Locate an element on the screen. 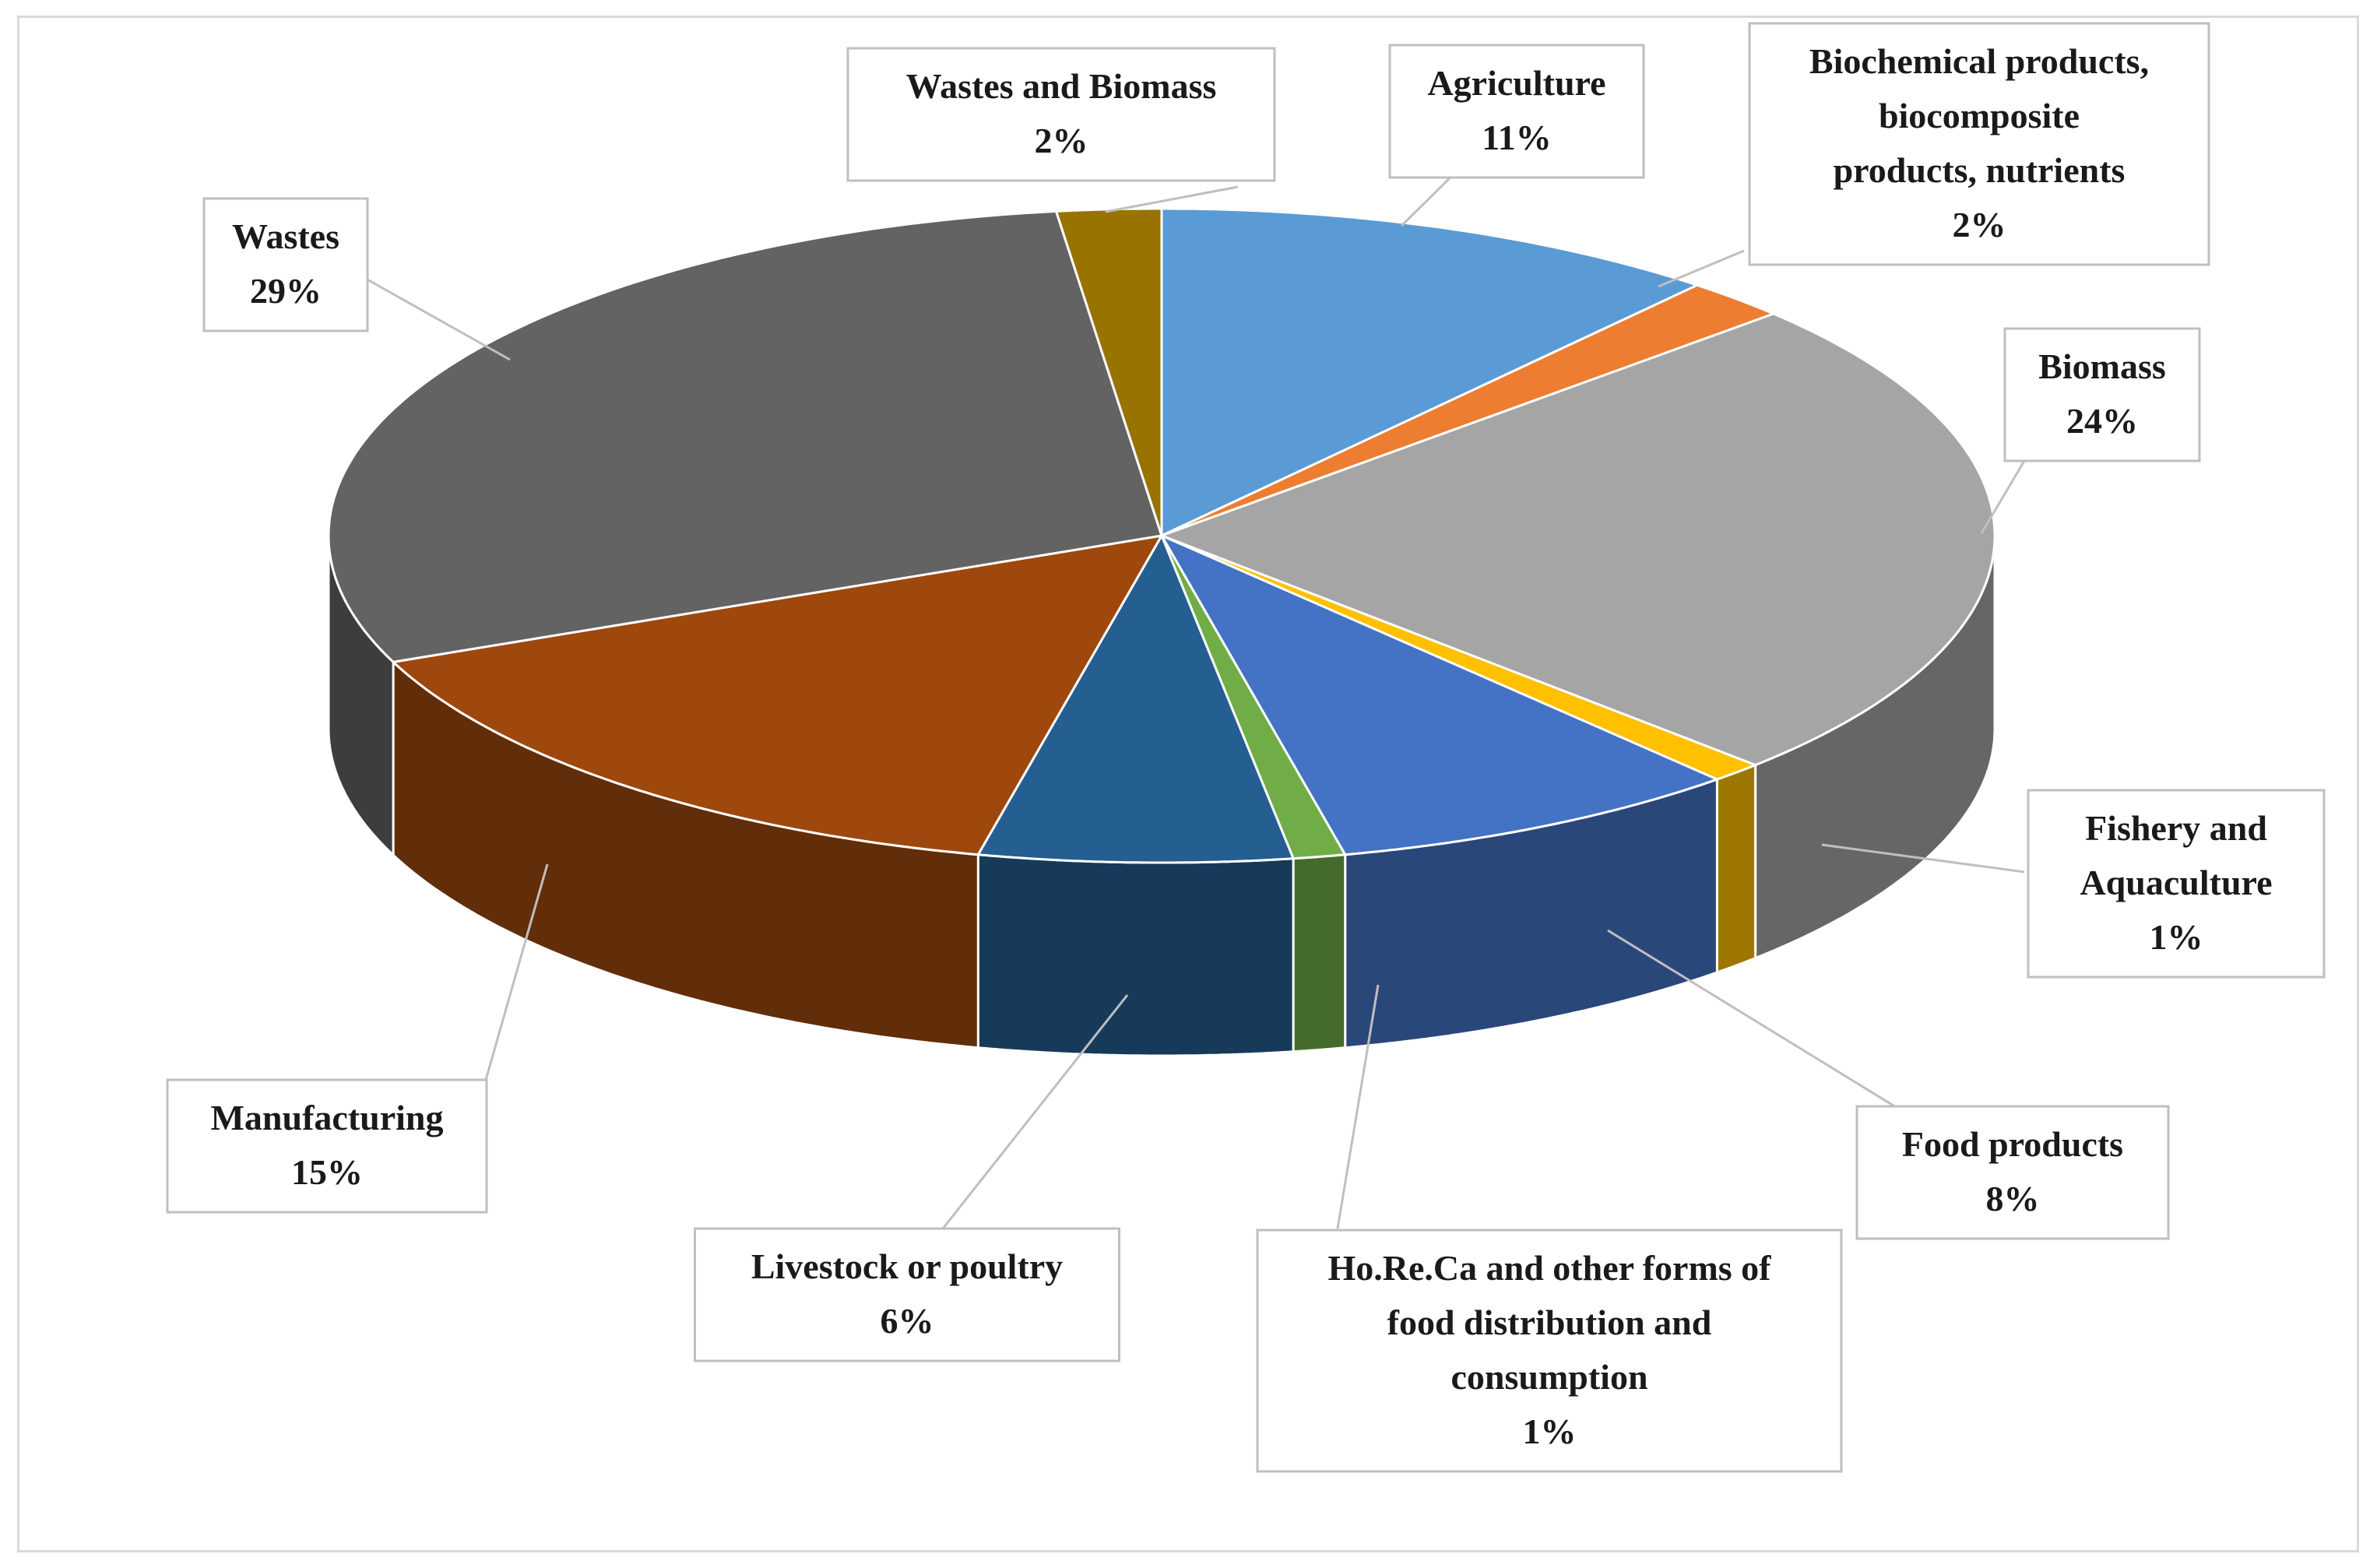 The height and width of the screenshot is (1568, 2377). data-label-name-0-0: Agriculture is located at coordinates (1516, 83).